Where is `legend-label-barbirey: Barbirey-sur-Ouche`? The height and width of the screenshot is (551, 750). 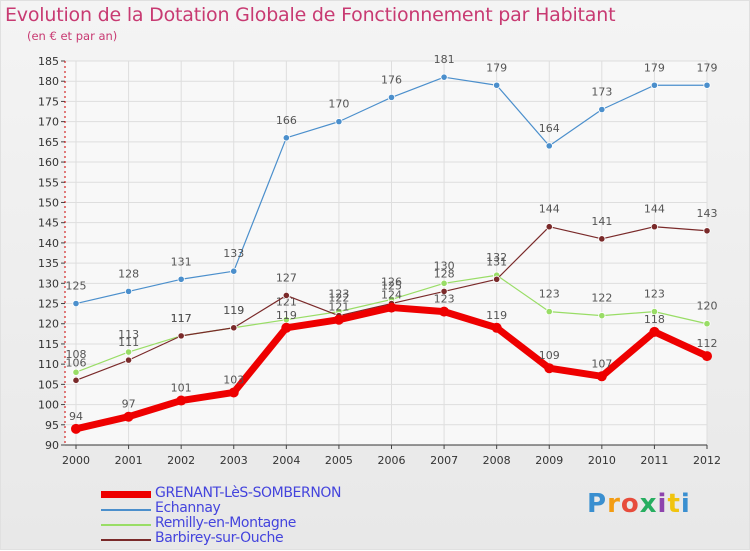 legend-label-barbirey: Barbirey-sur-Ouche is located at coordinates (219, 538).